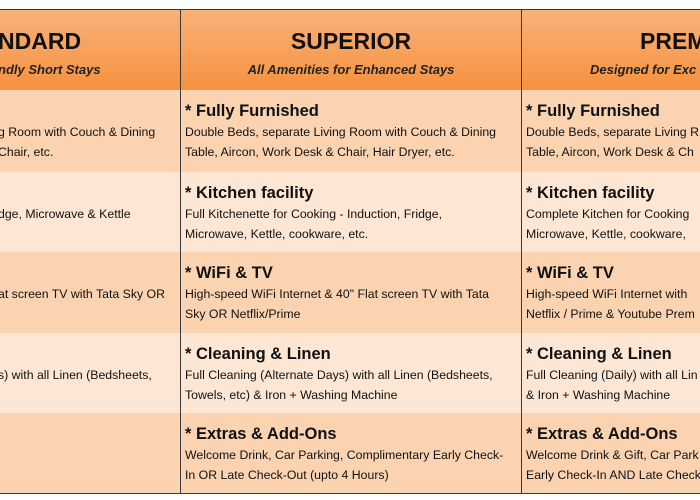 The height and width of the screenshot is (500, 700). I want to click on feature-text: s) with all Linen (Bedsheets,, so click(76, 375).